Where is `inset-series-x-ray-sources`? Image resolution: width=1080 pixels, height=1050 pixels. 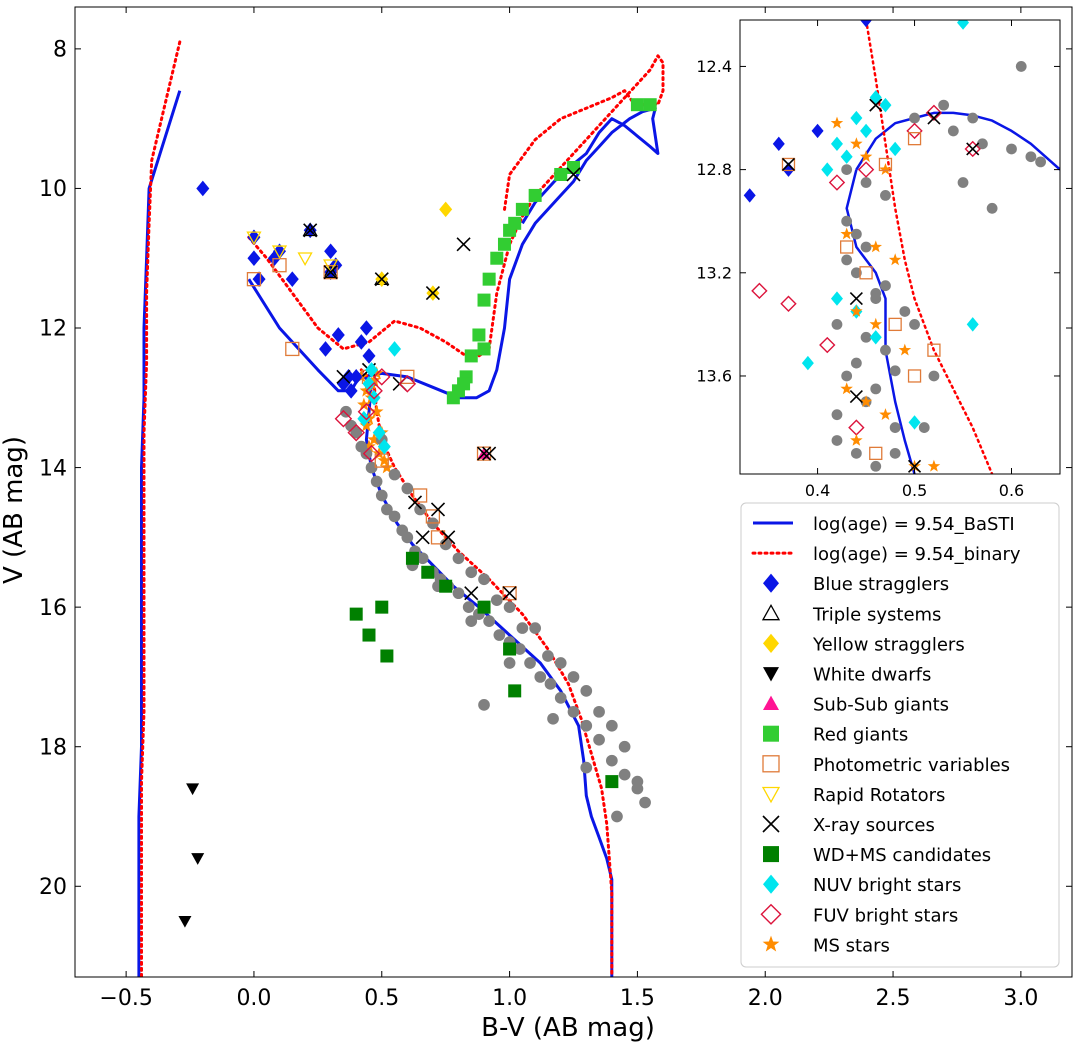
inset-series-x-ray-sources is located at coordinates (880, 285).